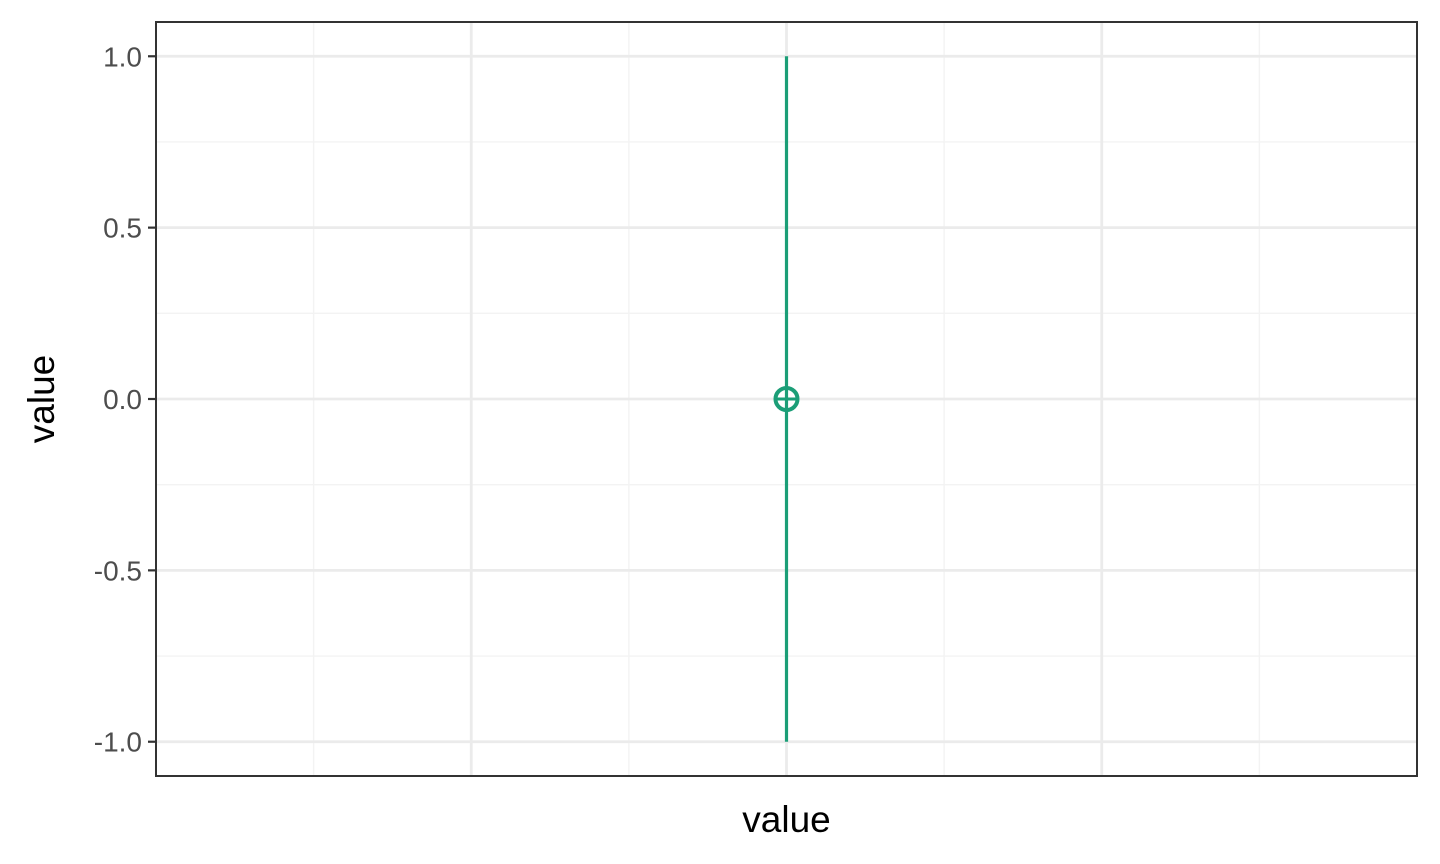 This screenshot has height=864, width=1440. I want to click on y-tick-label: -0.5, so click(118, 570).